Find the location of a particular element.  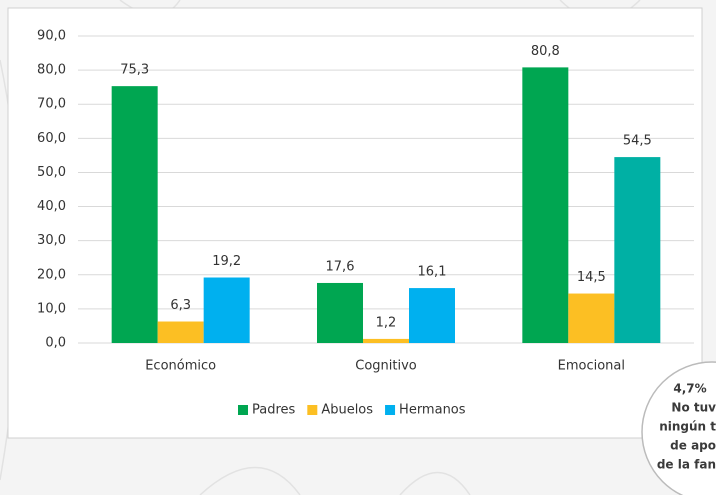

note-text: ningún t is located at coordinates (687, 427).